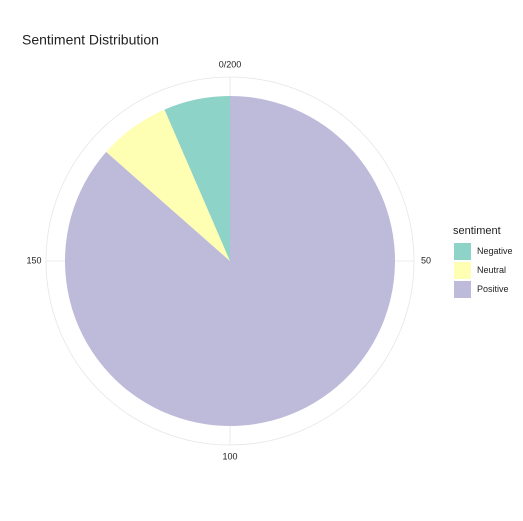  What do you see at coordinates (493, 289) in the screenshot?
I see `legend-label: Positive` at bounding box center [493, 289].